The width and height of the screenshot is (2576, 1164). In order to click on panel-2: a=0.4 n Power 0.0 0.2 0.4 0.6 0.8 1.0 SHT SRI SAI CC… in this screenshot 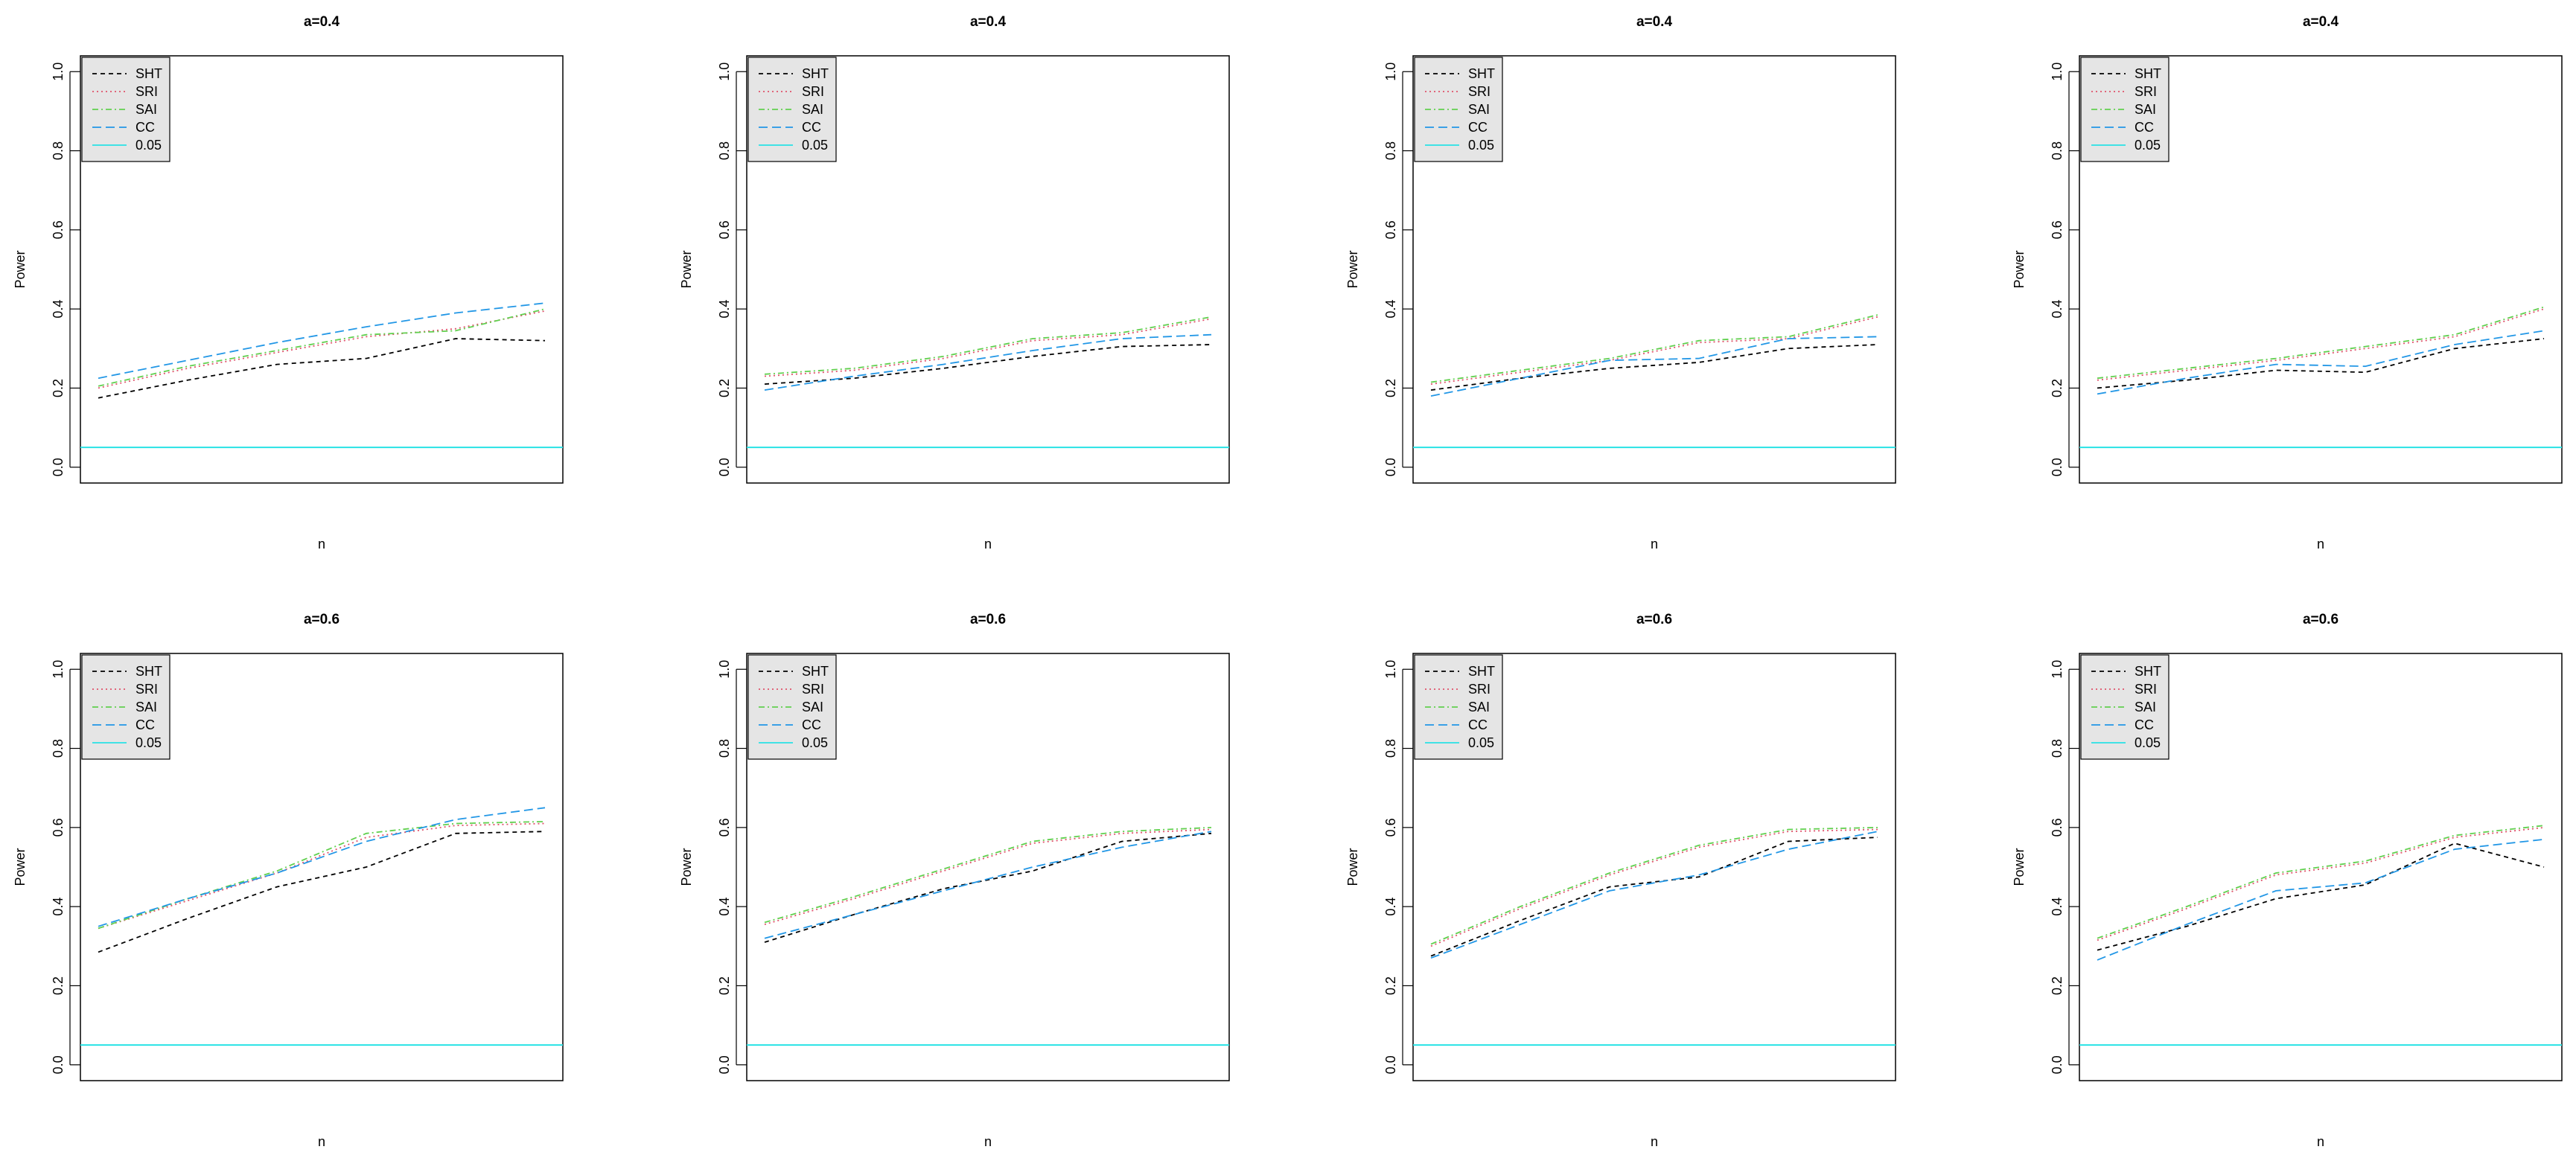, I will do `click(954, 282)`.